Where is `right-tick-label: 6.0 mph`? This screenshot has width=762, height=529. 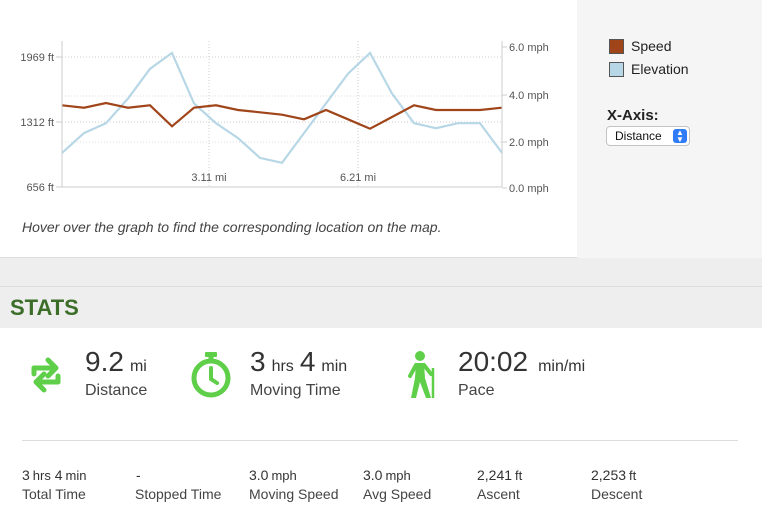 right-tick-label: 6.0 mph is located at coordinates (529, 48).